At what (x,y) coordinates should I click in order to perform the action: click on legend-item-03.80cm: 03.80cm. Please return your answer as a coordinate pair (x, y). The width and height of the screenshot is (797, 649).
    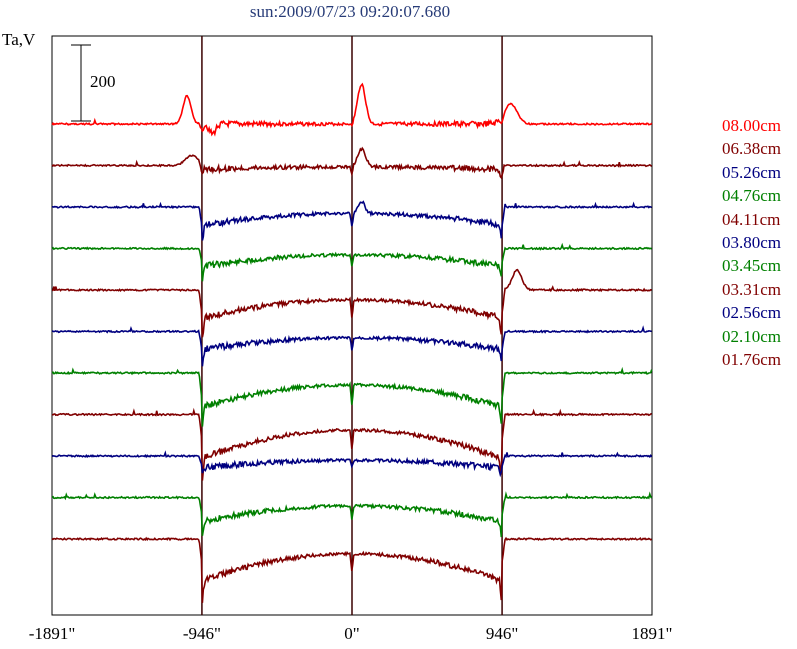
    Looking at the image, I should click on (752, 242).